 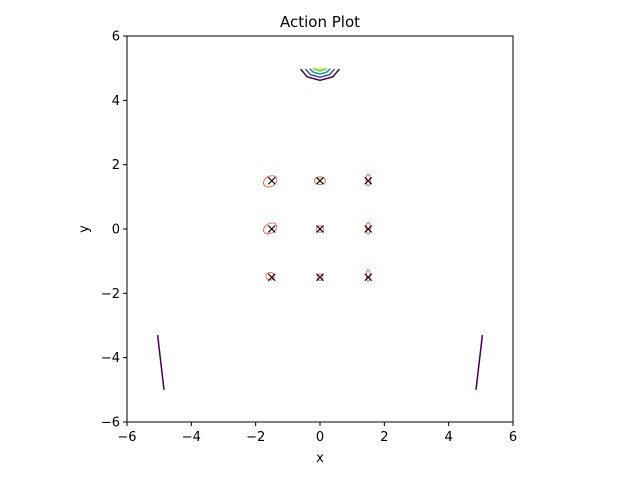 I want to click on y-axis: −6 −4 −2 0 2 4 6, so click(x=114, y=230).